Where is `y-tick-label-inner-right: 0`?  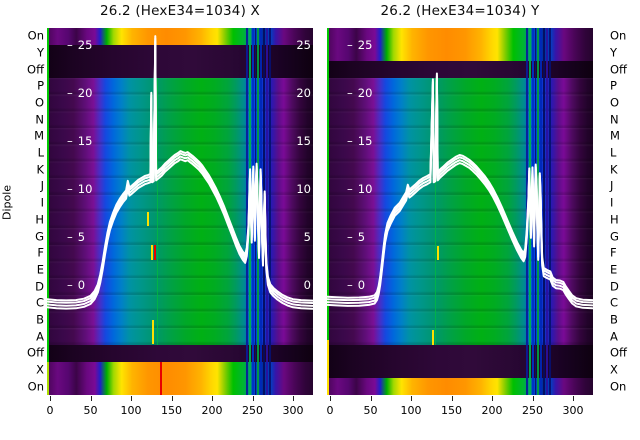 y-tick-label-inner-right: 0 is located at coordinates (307, 284).